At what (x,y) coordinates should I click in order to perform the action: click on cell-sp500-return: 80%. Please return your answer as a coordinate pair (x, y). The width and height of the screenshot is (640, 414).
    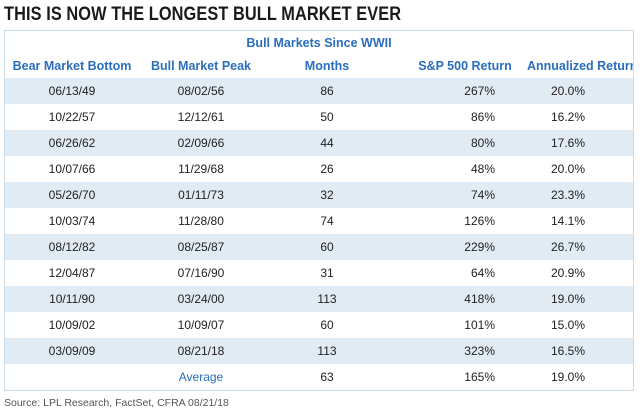
    Looking at the image, I should click on (482, 143).